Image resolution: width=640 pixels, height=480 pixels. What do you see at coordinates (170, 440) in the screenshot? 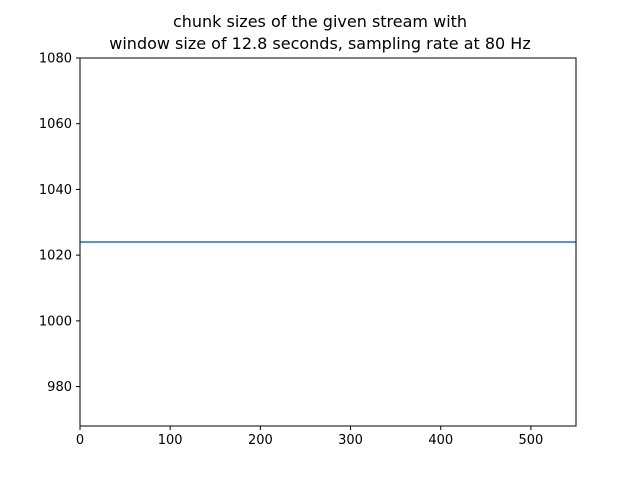
I see `x-tick-label: 100` at bounding box center [170, 440].